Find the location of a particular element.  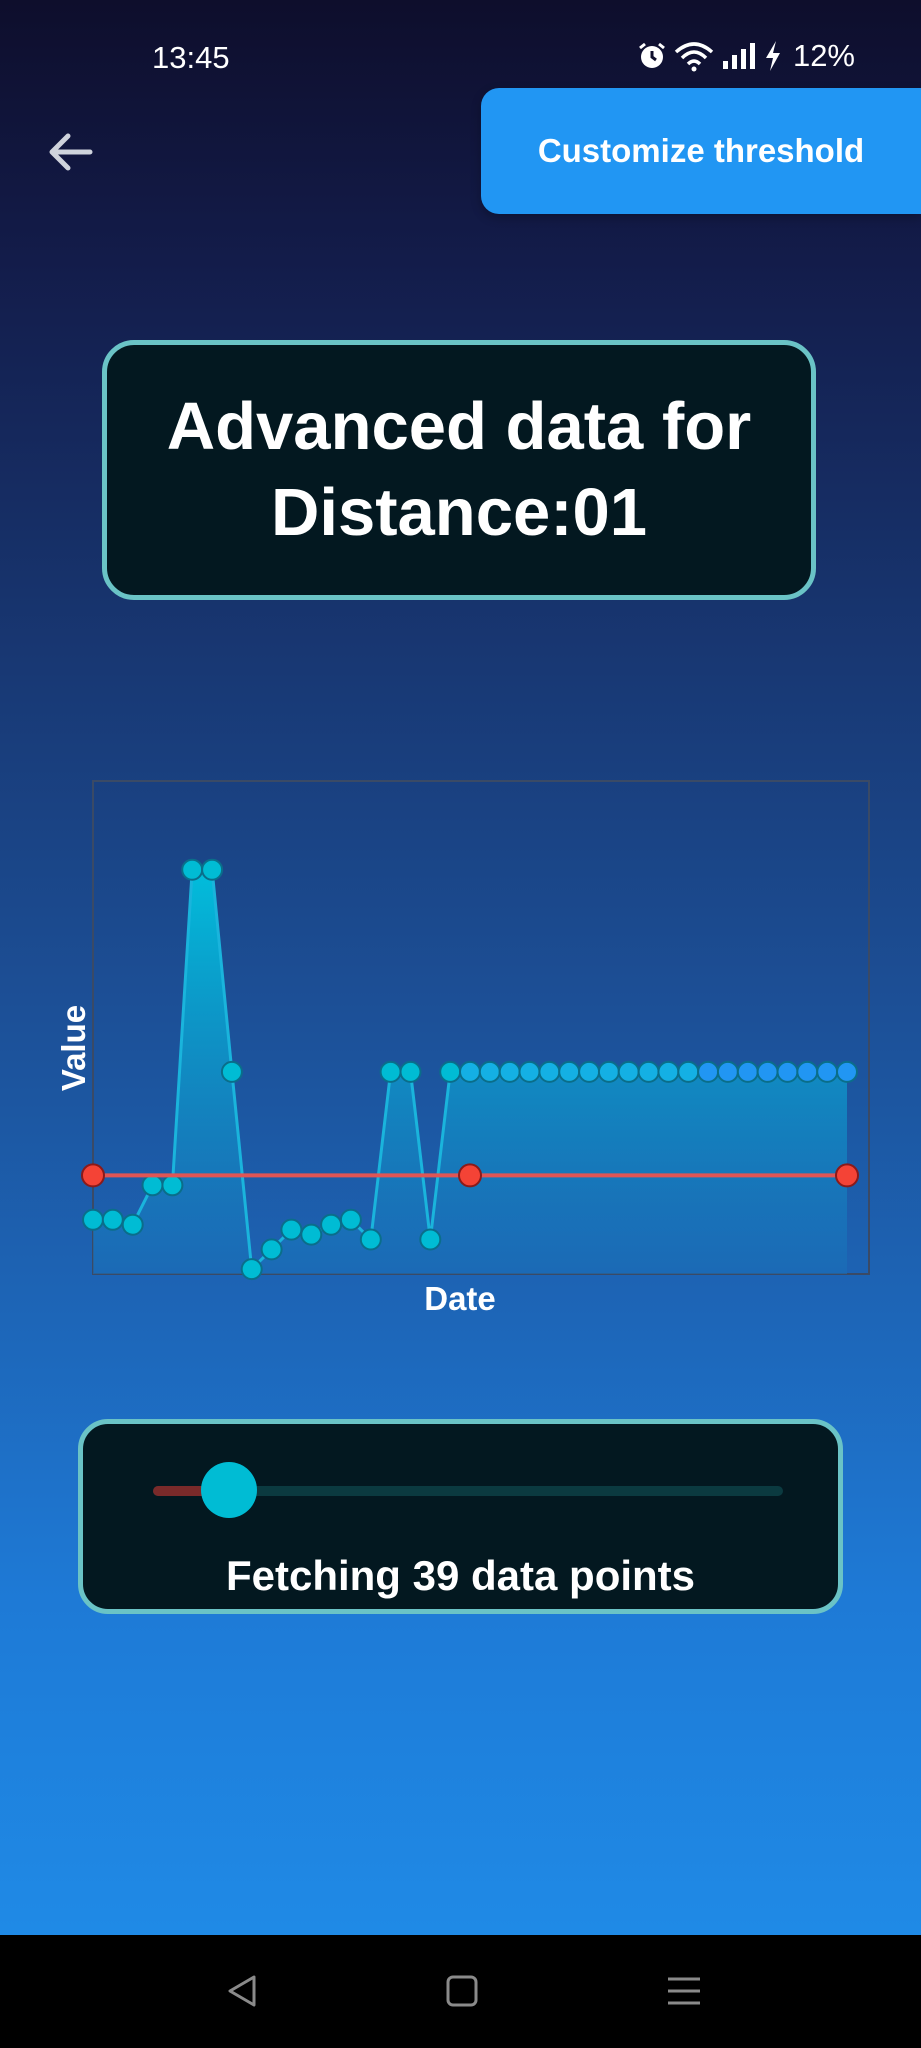

y-axis-label: Value is located at coordinates (73, 1048).